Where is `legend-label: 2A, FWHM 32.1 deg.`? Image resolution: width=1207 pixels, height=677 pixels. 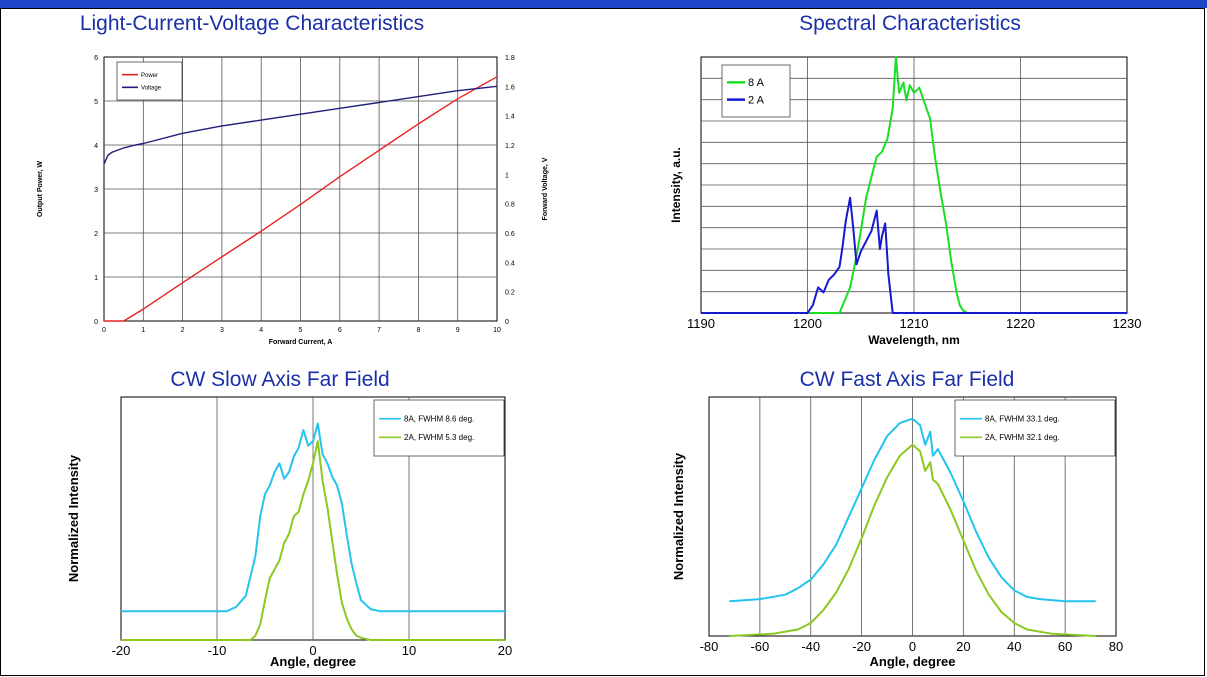
legend-label: 2A, FWHM 32.1 deg. is located at coordinates (1022, 437).